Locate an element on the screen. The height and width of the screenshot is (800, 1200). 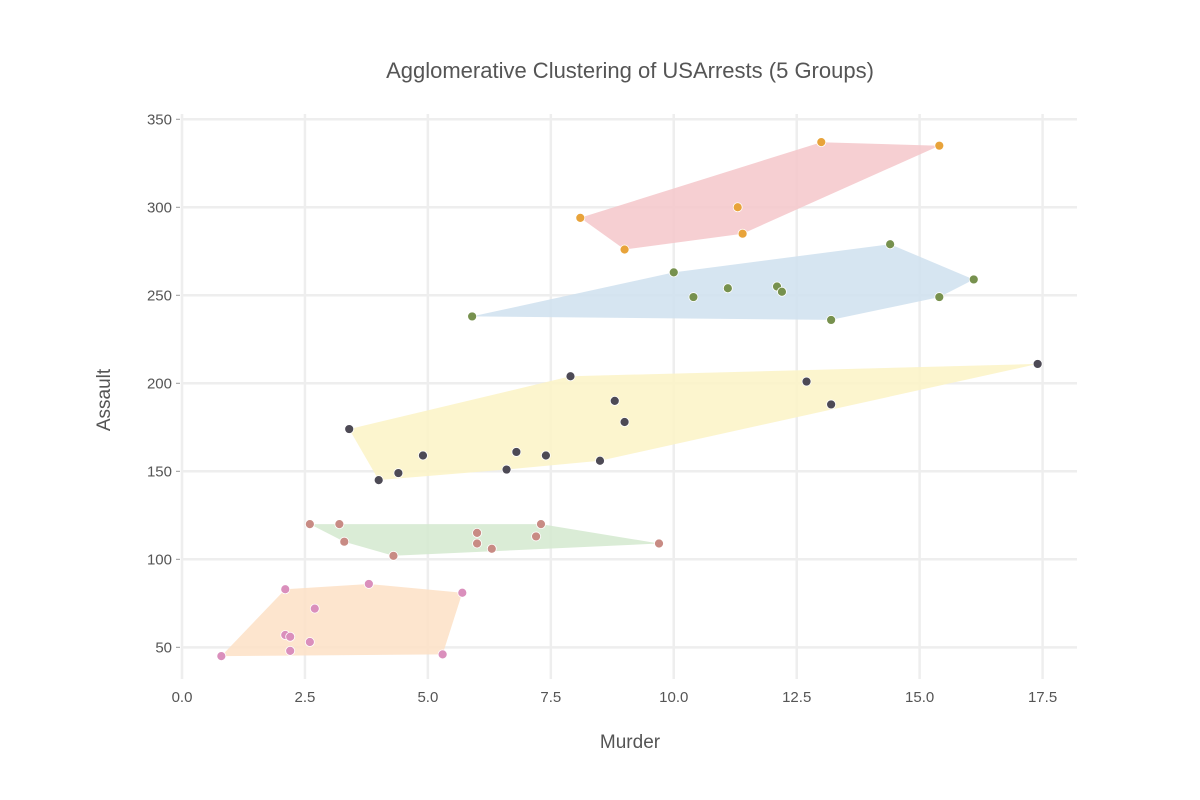
x-tick-label: 5.0 is located at coordinates (427, 697).